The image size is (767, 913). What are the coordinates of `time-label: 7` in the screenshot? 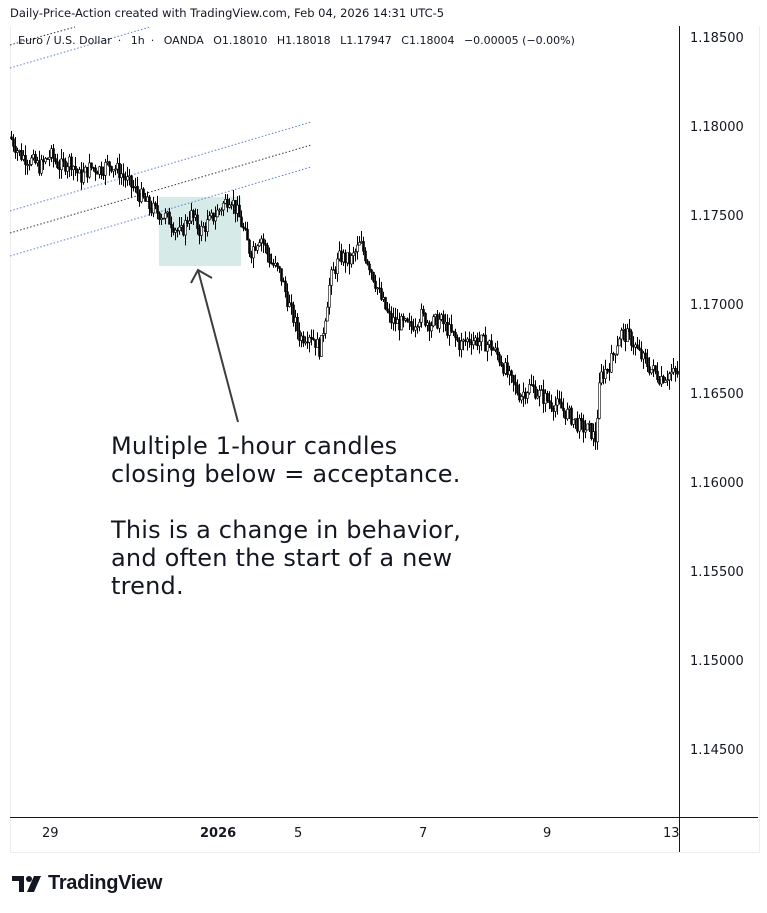 It's located at (423, 833).